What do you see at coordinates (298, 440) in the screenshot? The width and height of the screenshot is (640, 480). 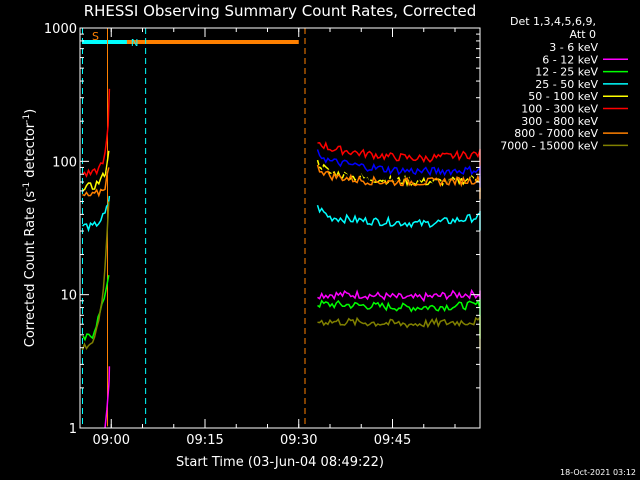 I see `x-tick-label: 09:30` at bounding box center [298, 440].